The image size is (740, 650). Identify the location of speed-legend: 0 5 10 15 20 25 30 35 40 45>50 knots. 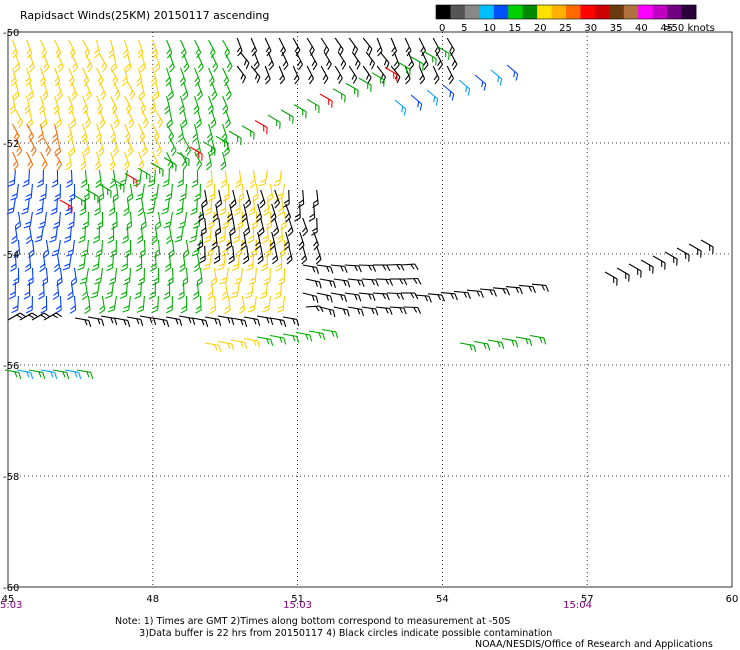
(575, 19).